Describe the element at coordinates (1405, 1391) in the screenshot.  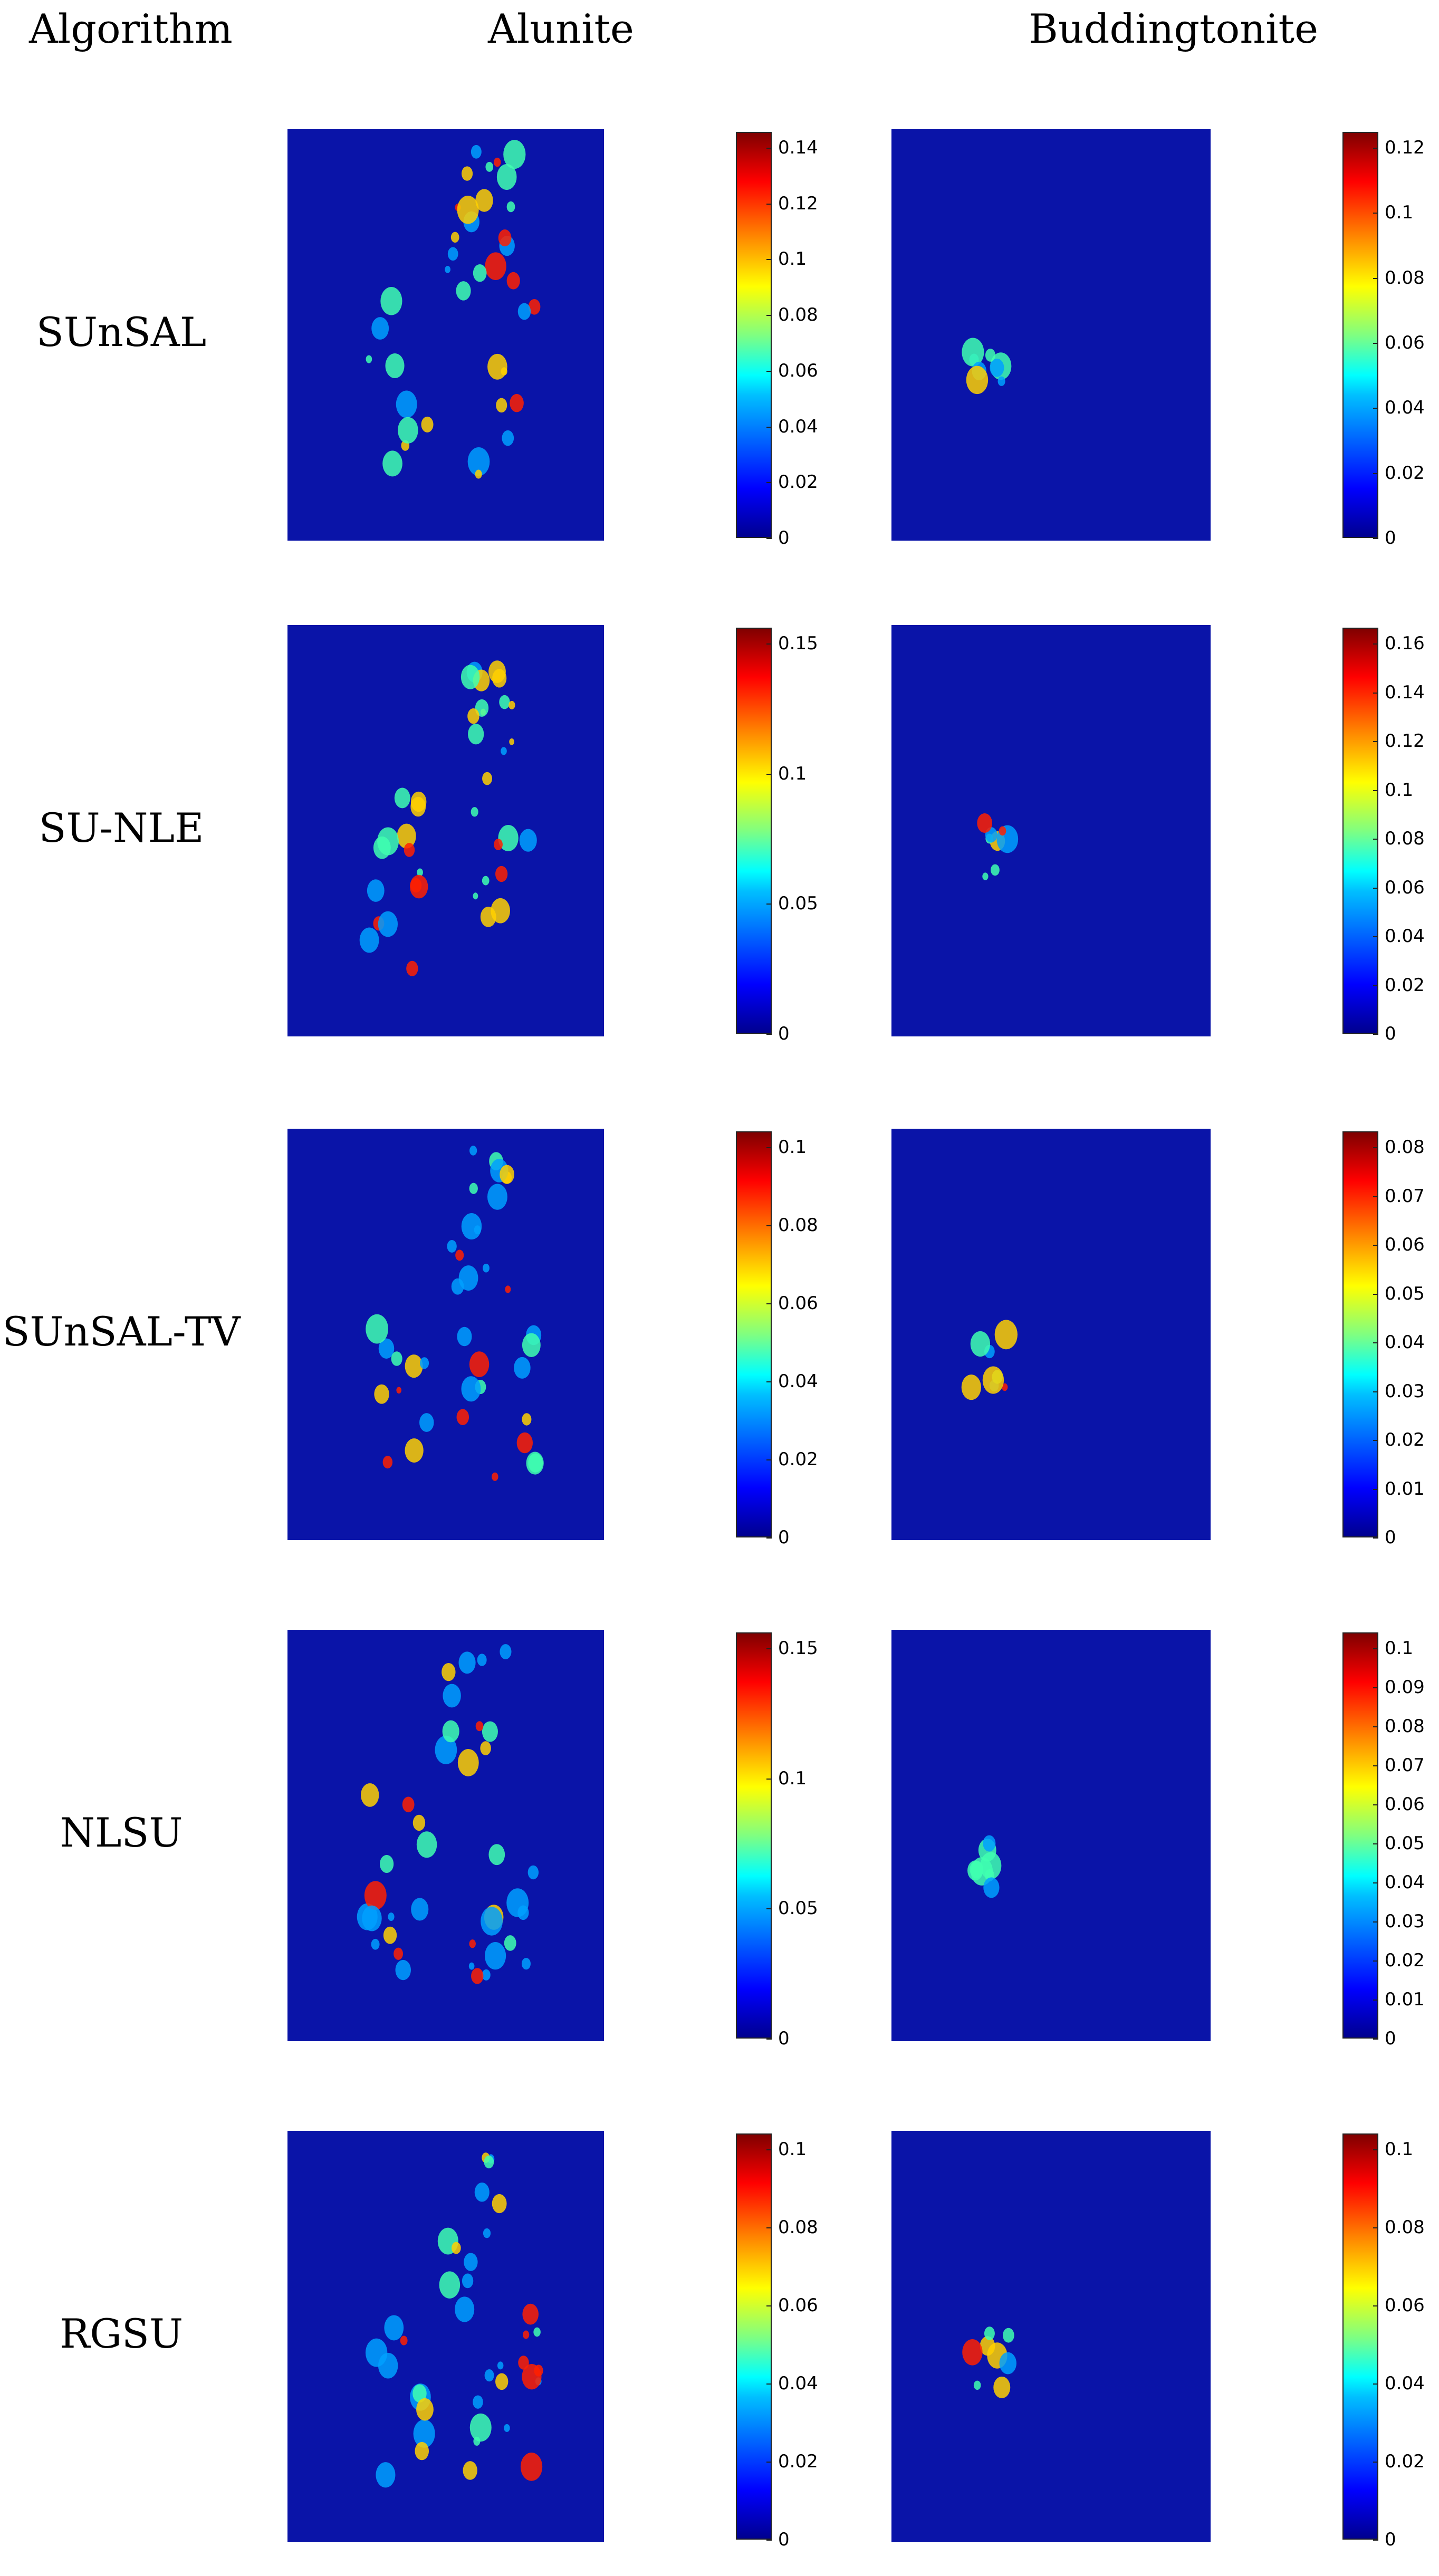
I see `colorbar-tick-label: 0.03` at that location.